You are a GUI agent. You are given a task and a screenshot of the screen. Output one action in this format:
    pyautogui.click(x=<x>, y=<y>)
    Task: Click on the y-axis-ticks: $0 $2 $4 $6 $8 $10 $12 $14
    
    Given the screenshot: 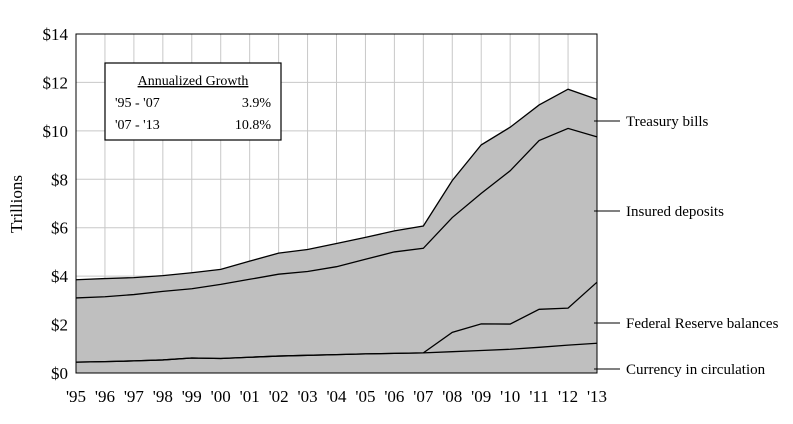 What is the action you would take?
    pyautogui.click(x=56, y=204)
    